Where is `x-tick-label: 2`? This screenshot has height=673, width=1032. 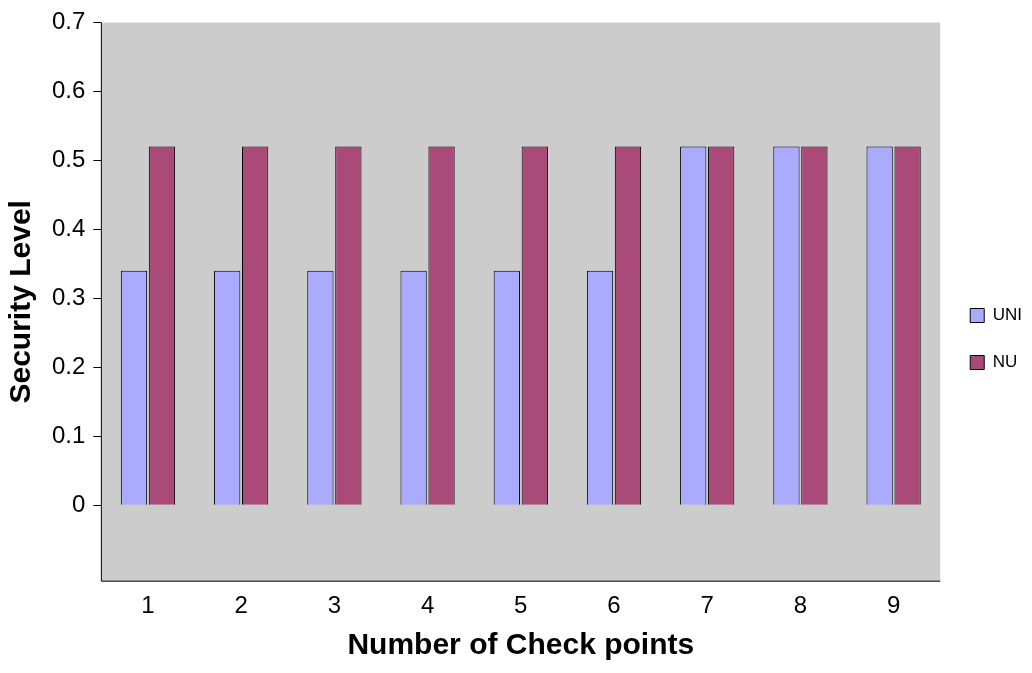
x-tick-label: 2 is located at coordinates (241, 605).